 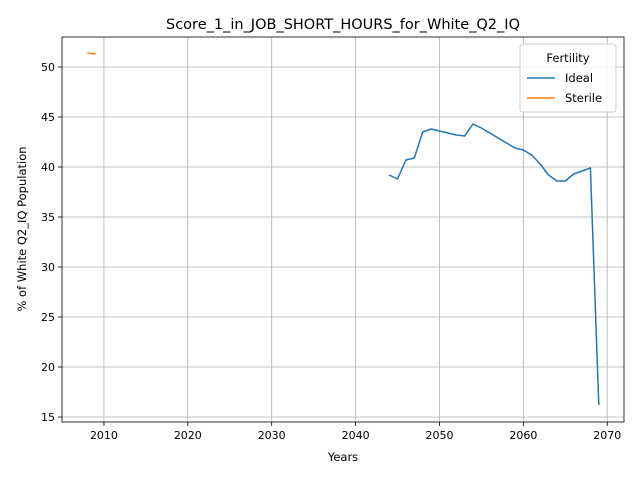 I want to click on series-line-sterile, so click(x=91, y=53).